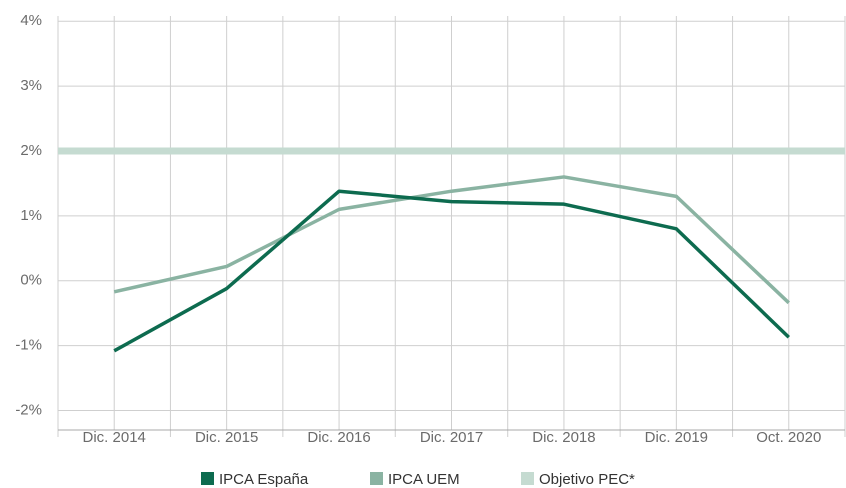 This screenshot has width=846, height=488. I want to click on legend-label: IPCA UEM, so click(424, 479).